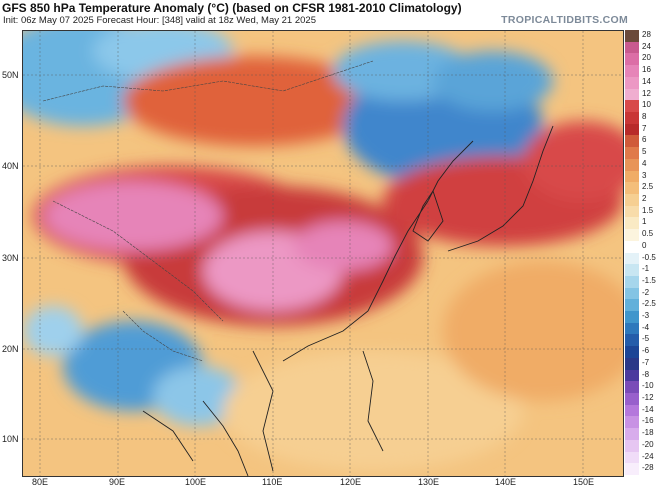 This screenshot has height=488, width=660. I want to click on colorbar-label: -10, so click(648, 386).